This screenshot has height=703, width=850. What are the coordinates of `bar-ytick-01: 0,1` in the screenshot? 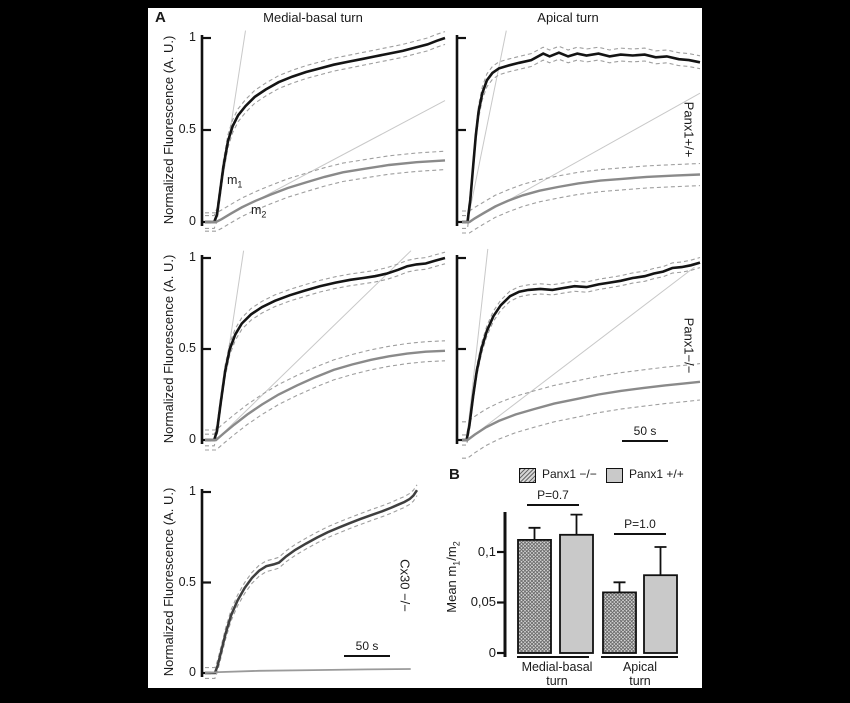 It's located at (486, 551).